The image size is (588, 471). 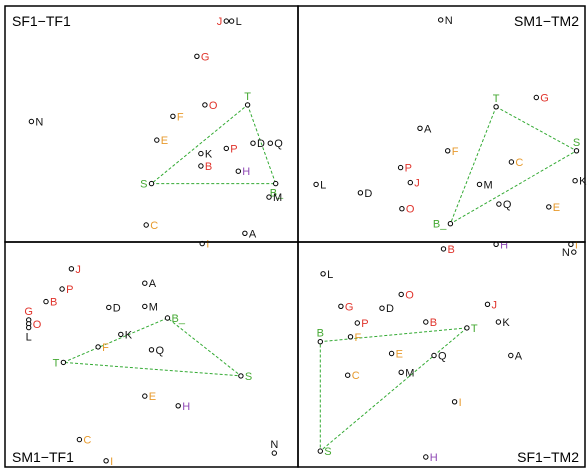 What do you see at coordinates (220, 22) in the screenshot?
I see `point-label: J` at bounding box center [220, 22].